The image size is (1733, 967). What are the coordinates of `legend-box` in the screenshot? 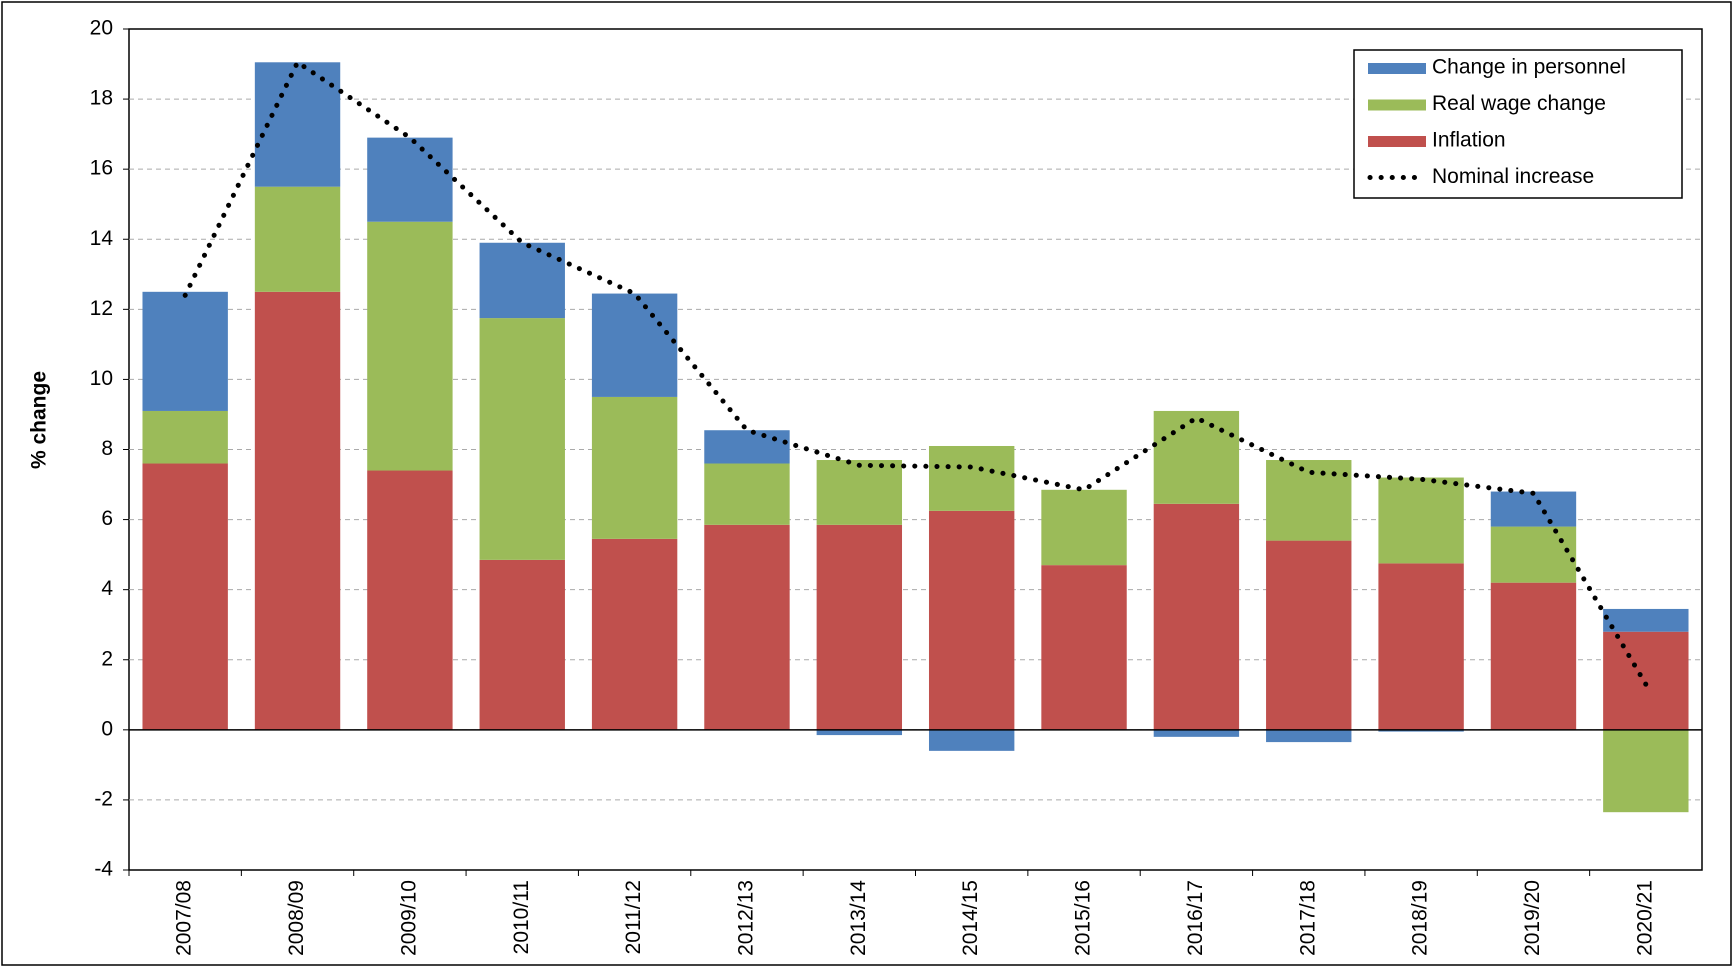 It's located at (1518, 124).